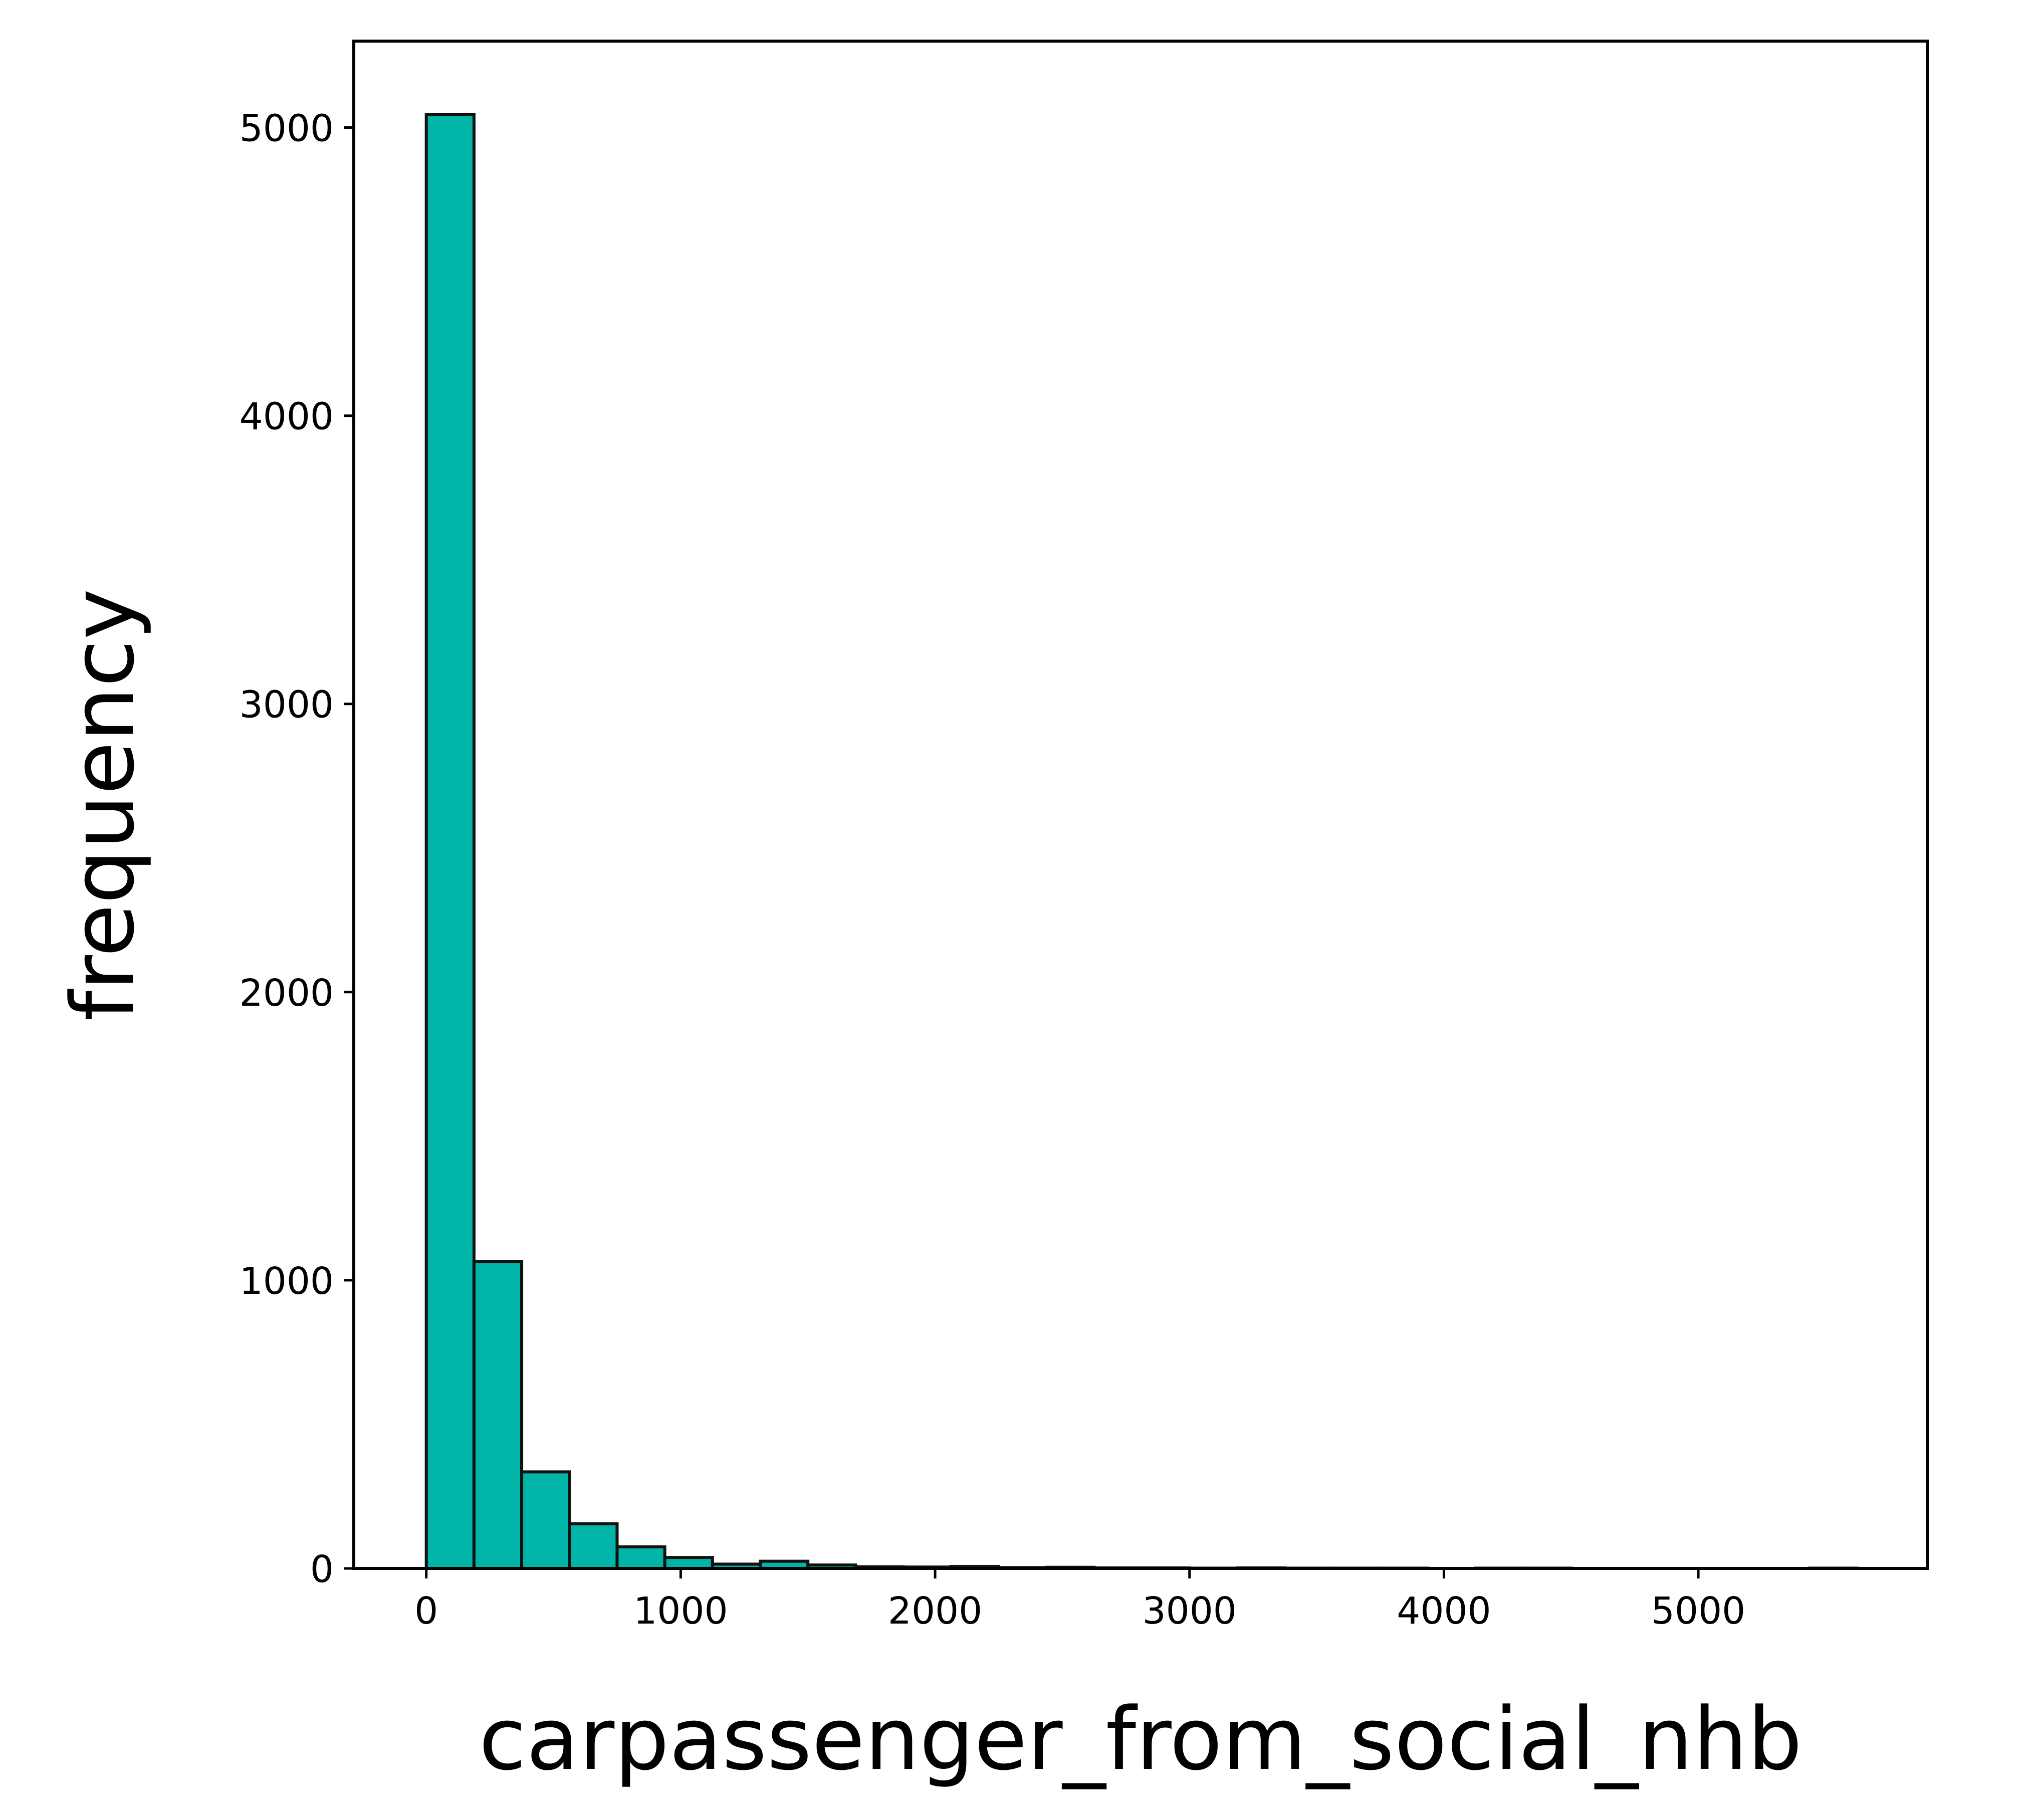 The width and height of the screenshot is (2024, 1820). What do you see at coordinates (1141, 1739) in the screenshot?
I see `x-axis-label: carpassenger_from_social_nhb` at bounding box center [1141, 1739].